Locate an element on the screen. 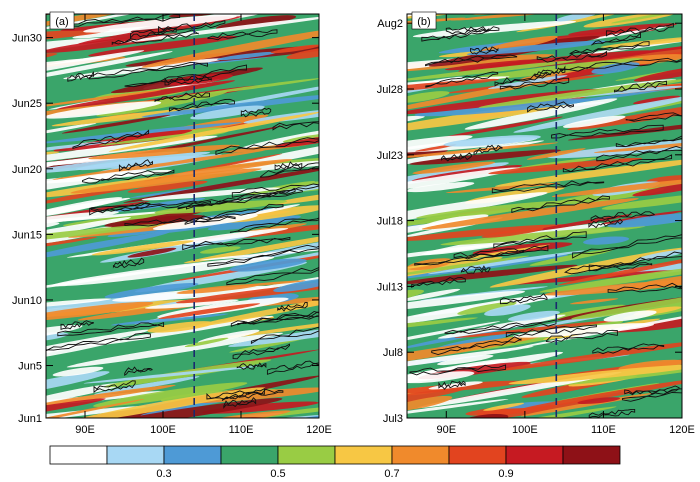 The width and height of the screenshot is (700, 482). colorbar: 0.3 0.5 0.7 0.9 is located at coordinates (335, 462).